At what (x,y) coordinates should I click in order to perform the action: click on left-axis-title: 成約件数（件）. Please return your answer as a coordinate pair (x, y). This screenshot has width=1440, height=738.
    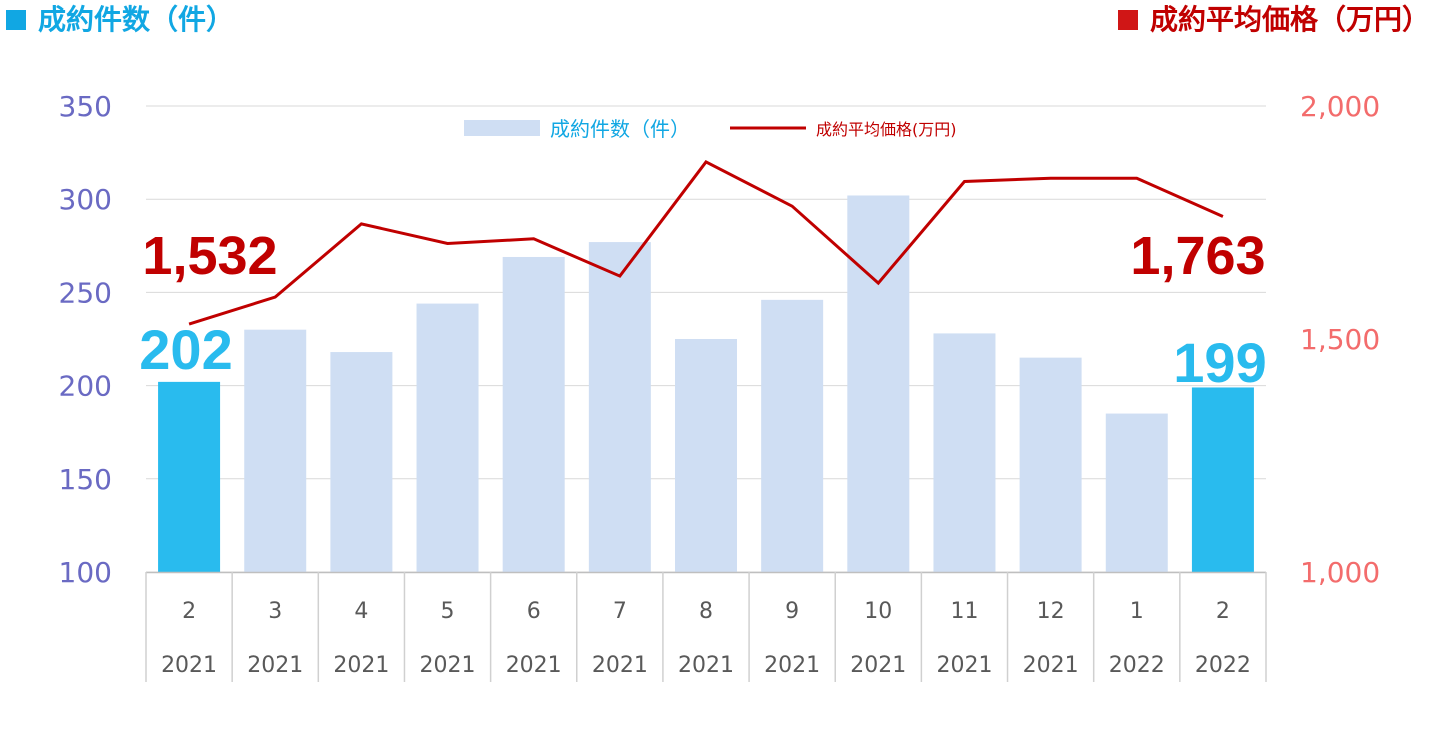
    Looking at the image, I should click on (120, 20).